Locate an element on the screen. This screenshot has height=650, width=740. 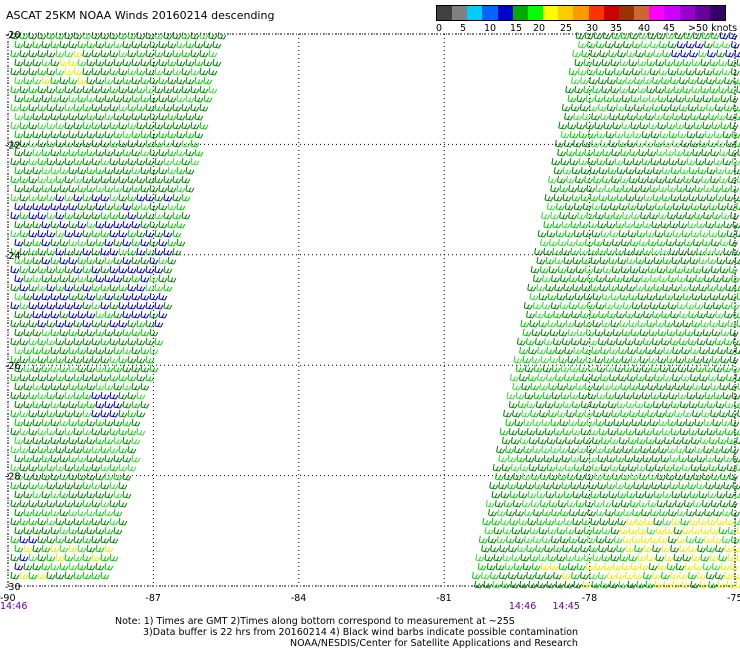
swath-time-label: 14:46 is located at coordinates (13, 606).